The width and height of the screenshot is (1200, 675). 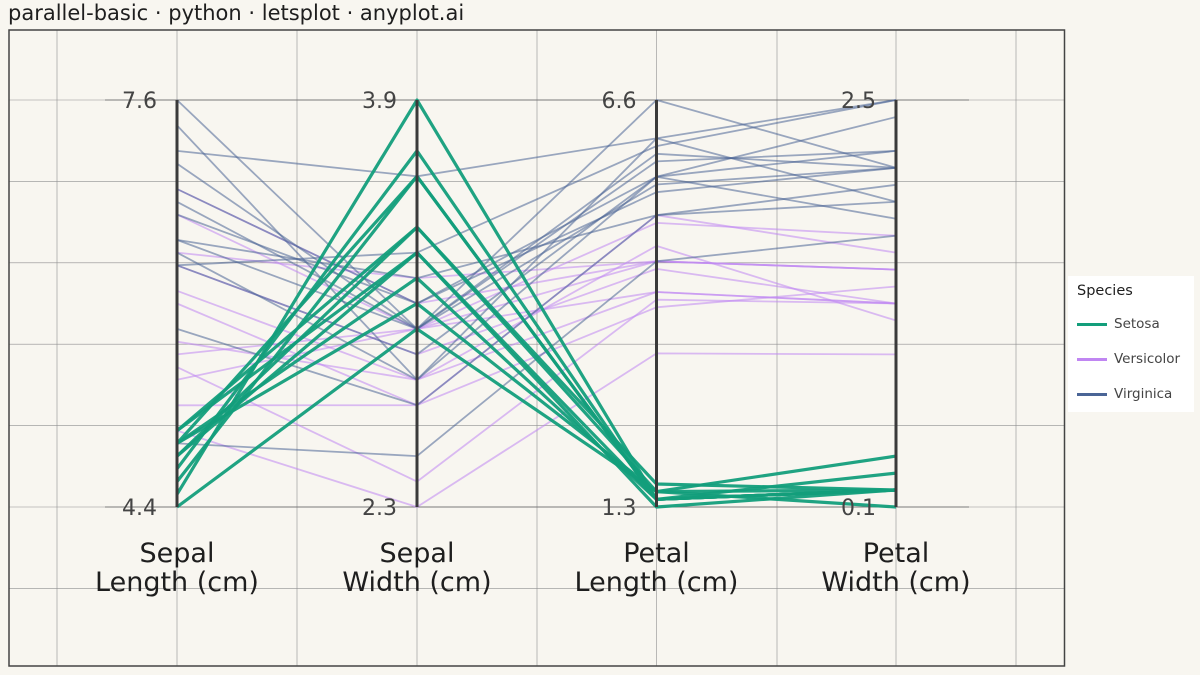 I want to click on legend-item-setosa: Setosa, so click(x=1118, y=324).